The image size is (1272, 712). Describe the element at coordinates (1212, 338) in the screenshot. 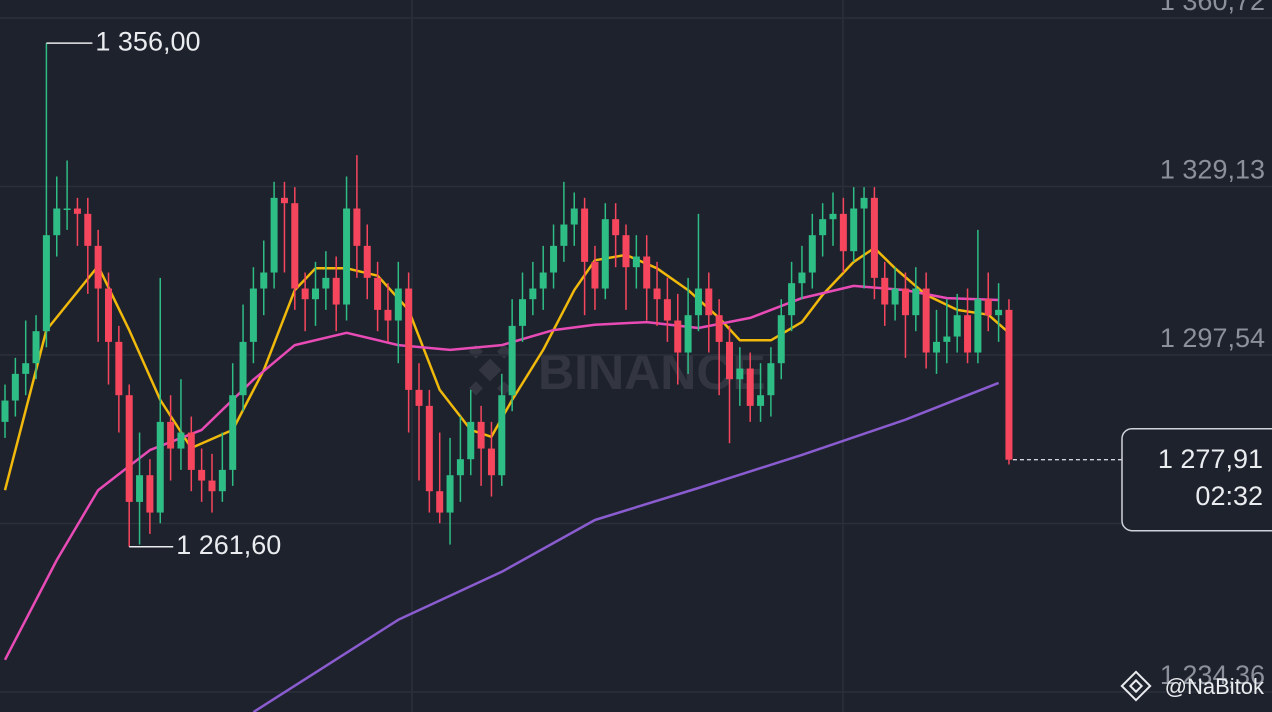

I see `y-tick-label: 1 297,54` at that location.